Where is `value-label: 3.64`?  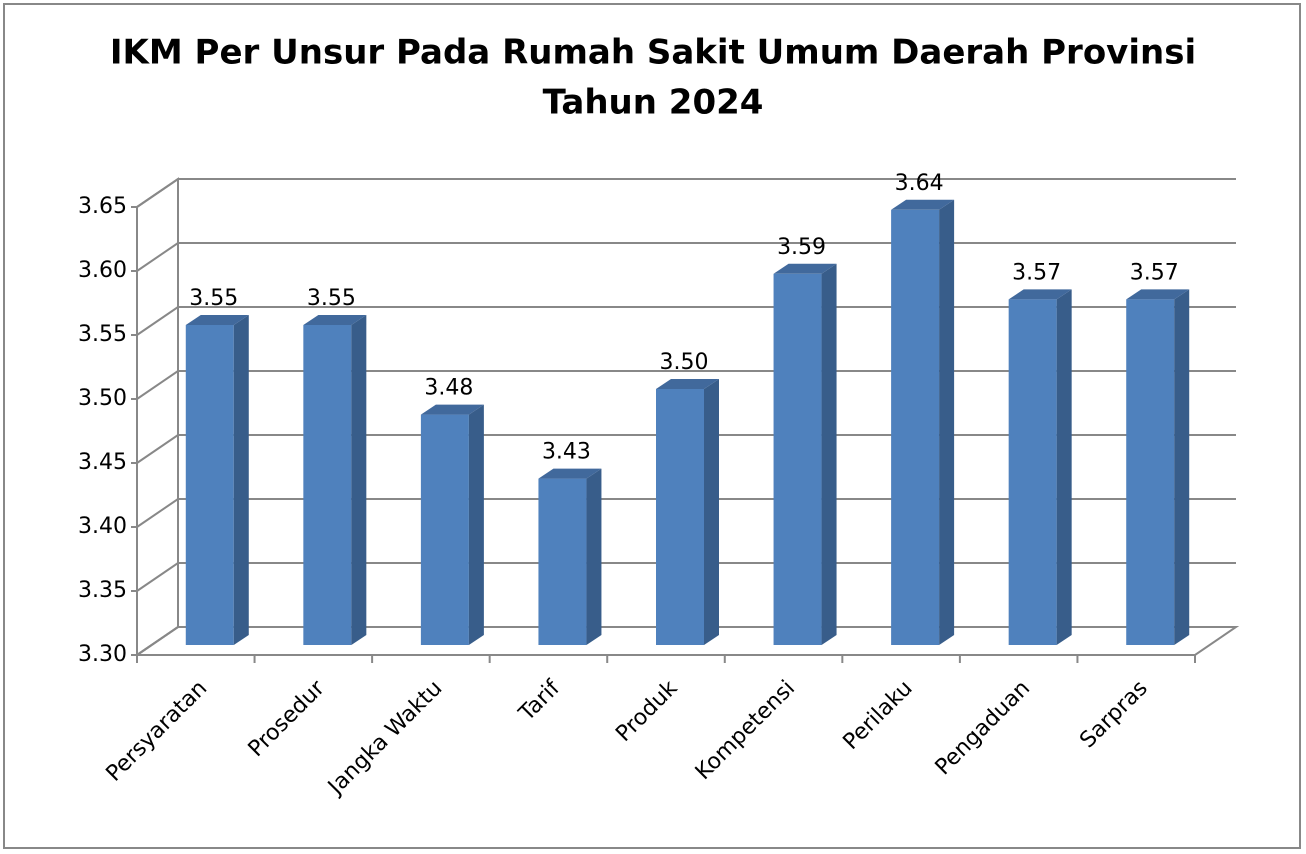 value-label: 3.64 is located at coordinates (919, 183).